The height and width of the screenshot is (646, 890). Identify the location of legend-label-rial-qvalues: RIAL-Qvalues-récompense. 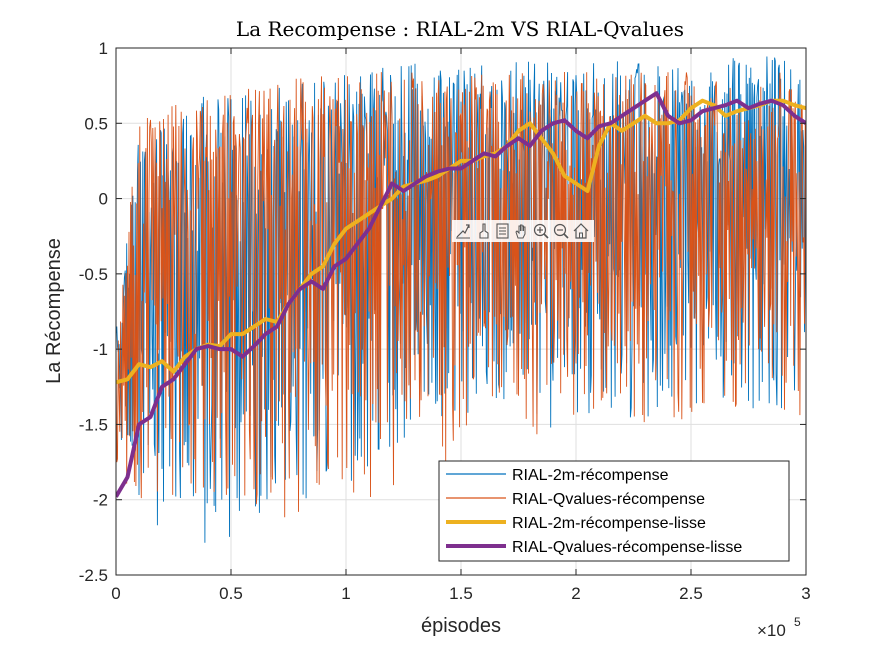
(608, 499).